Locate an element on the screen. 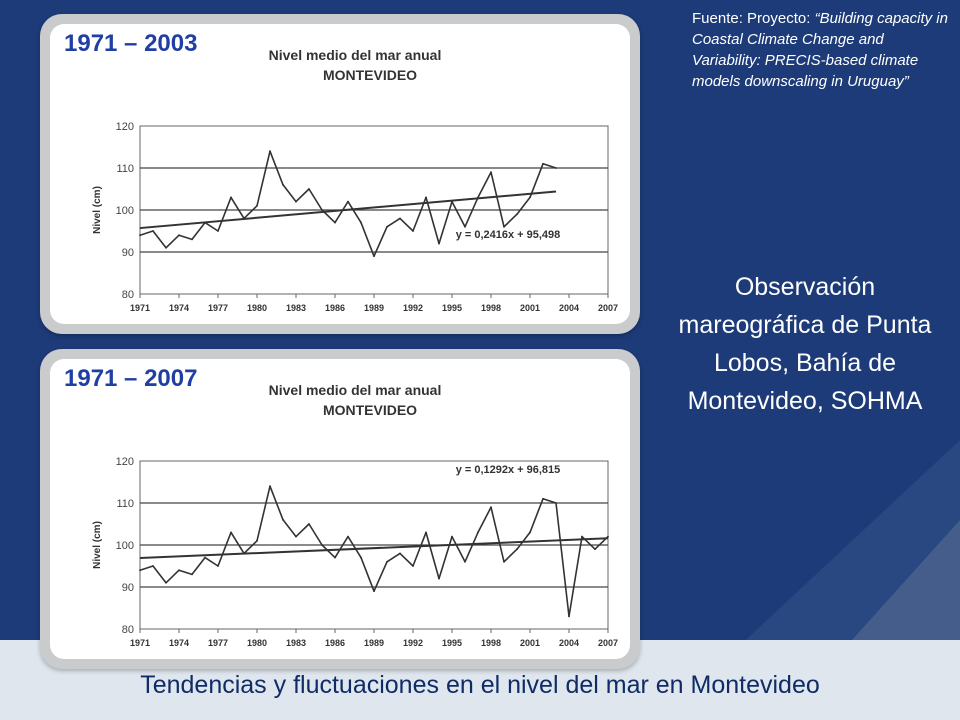  x-tick-label: 1998 is located at coordinates (491, 643).